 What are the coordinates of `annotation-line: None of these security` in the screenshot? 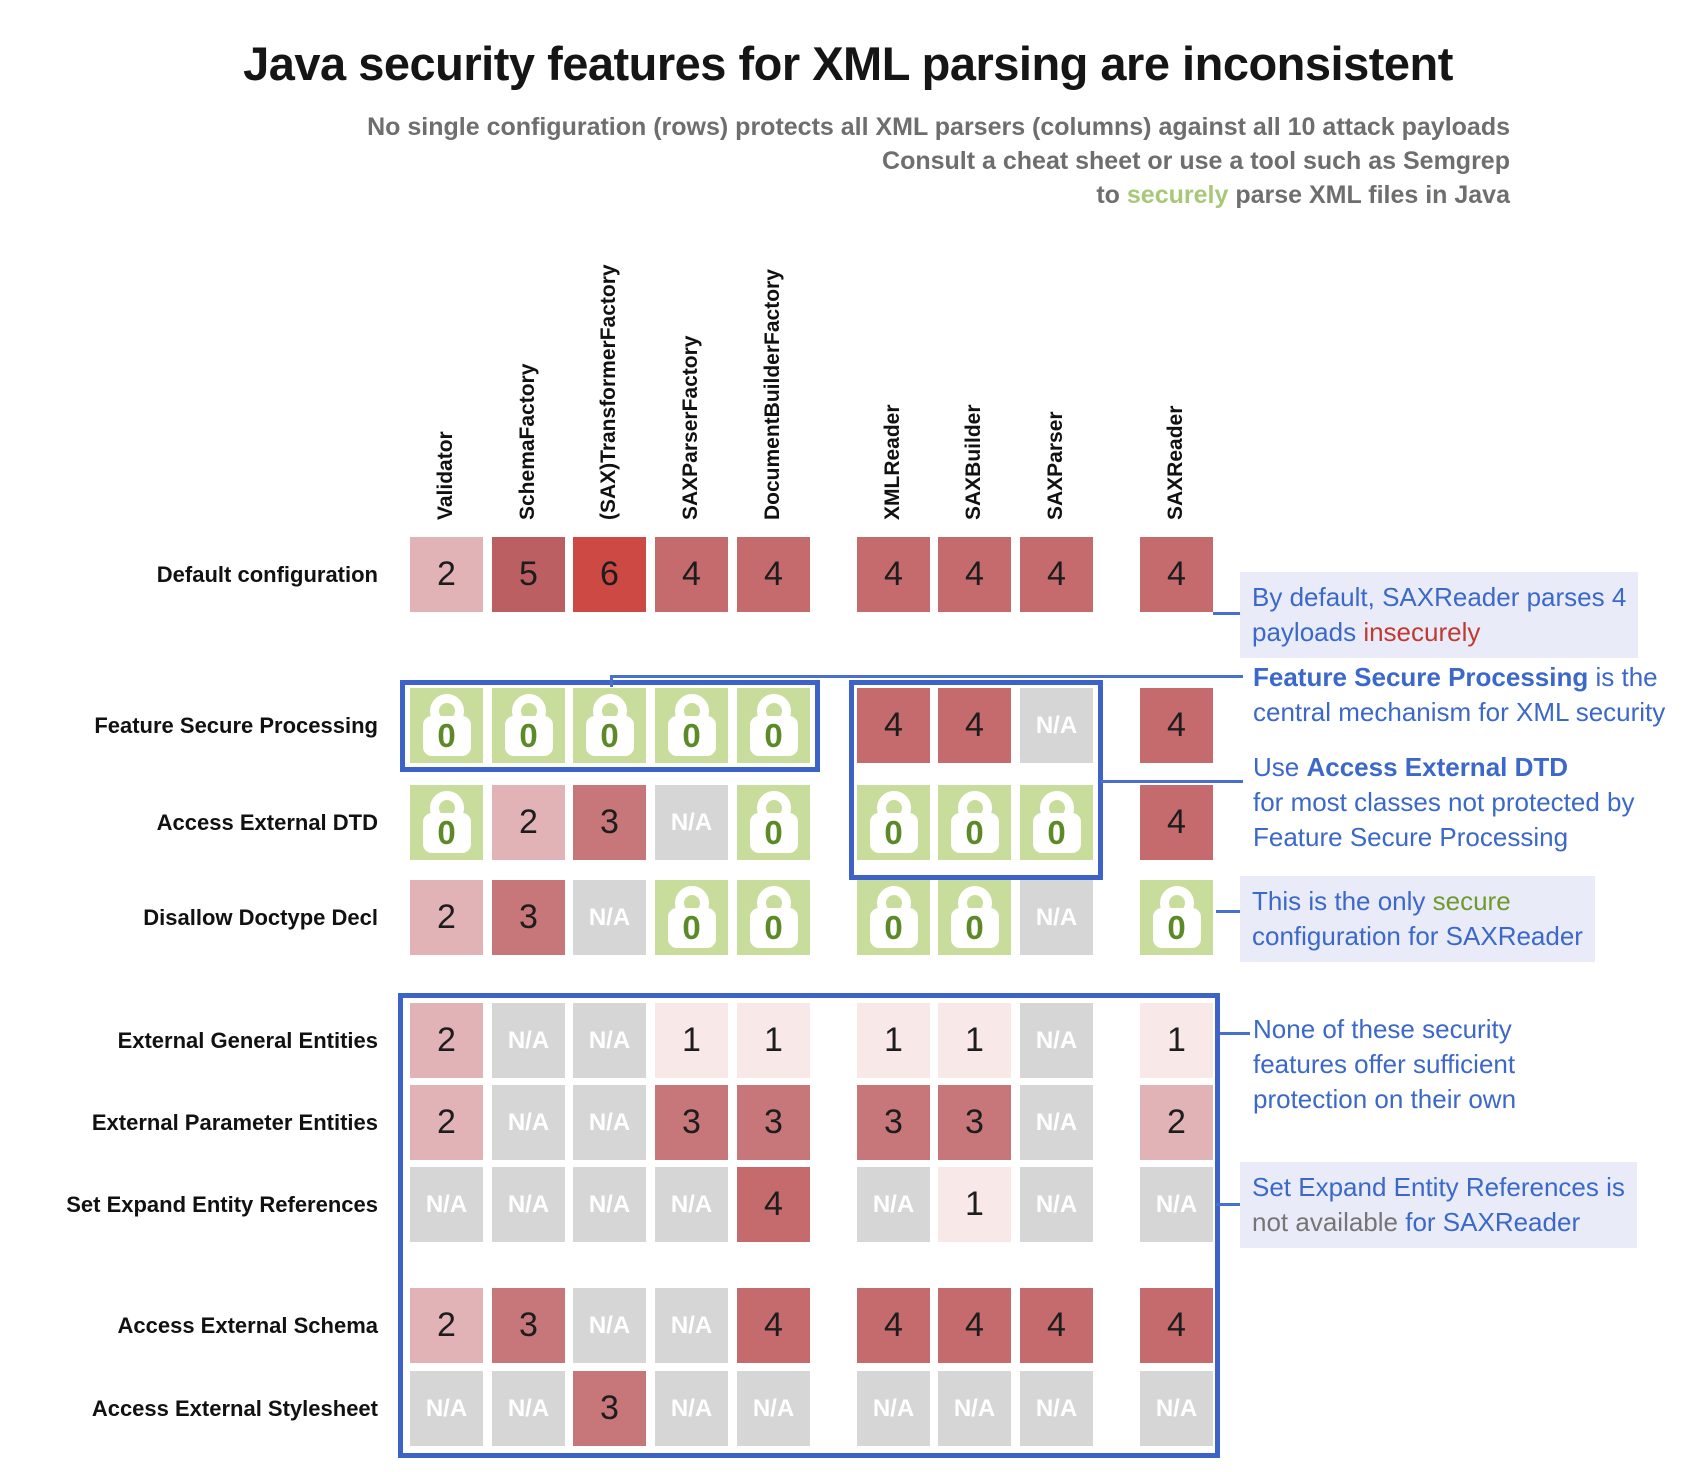 It's located at (1384, 1029).